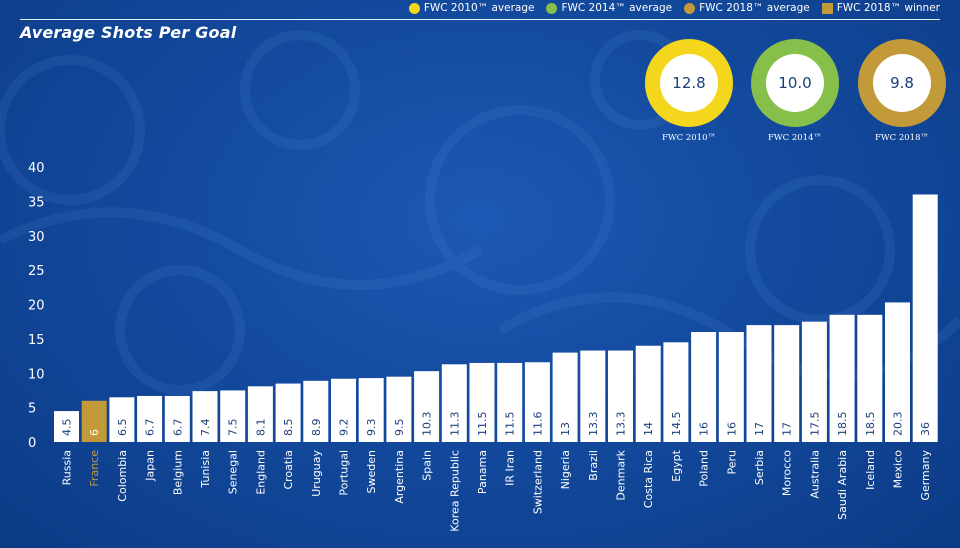 This screenshot has height=548, width=960. What do you see at coordinates (177, 472) in the screenshot?
I see `x-tick-label: Belgium` at bounding box center [177, 472].